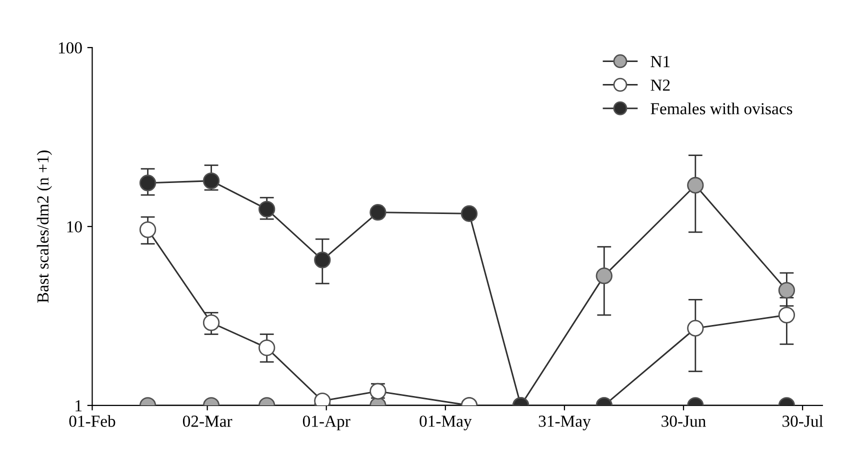 Image resolution: width=854 pixels, height=453 pixels. What do you see at coordinates (446, 423) in the screenshot?
I see `x-tick-label: 01-May` at bounding box center [446, 423].